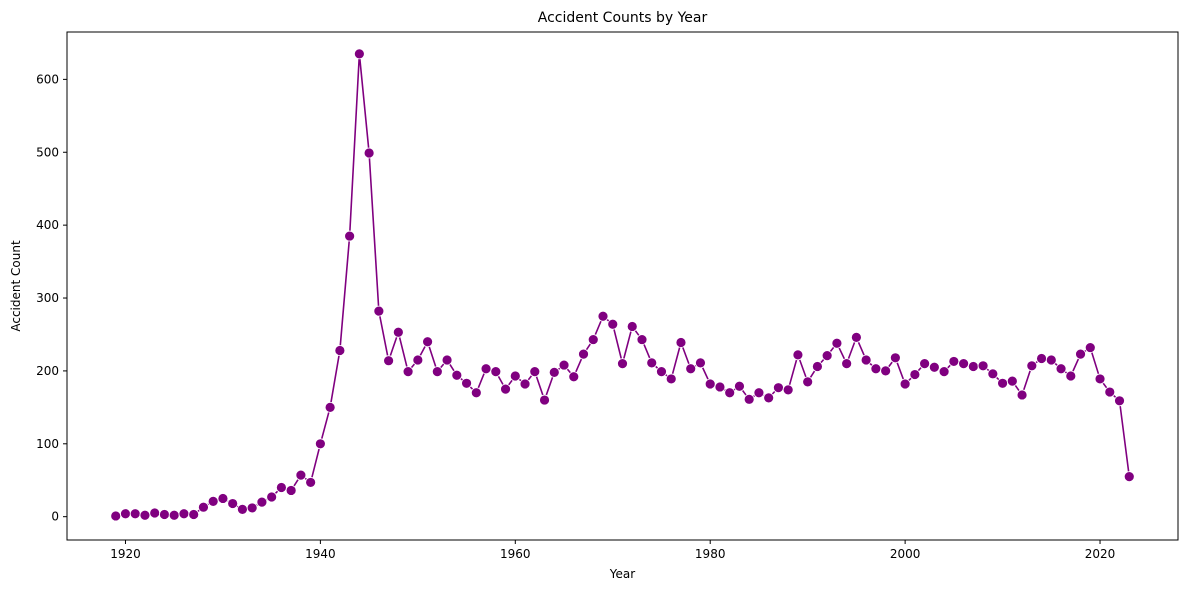  Describe the element at coordinates (710, 554) in the screenshot. I see `x-tick-label: 1980` at that location.